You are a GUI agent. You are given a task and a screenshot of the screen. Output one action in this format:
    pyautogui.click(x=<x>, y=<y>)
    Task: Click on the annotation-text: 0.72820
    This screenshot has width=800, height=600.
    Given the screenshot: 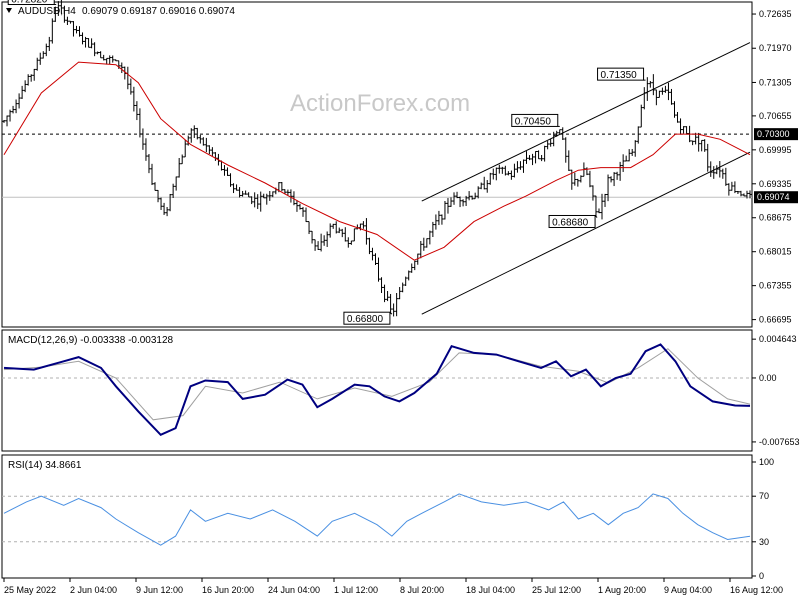 What is the action you would take?
    pyautogui.click(x=29, y=3)
    